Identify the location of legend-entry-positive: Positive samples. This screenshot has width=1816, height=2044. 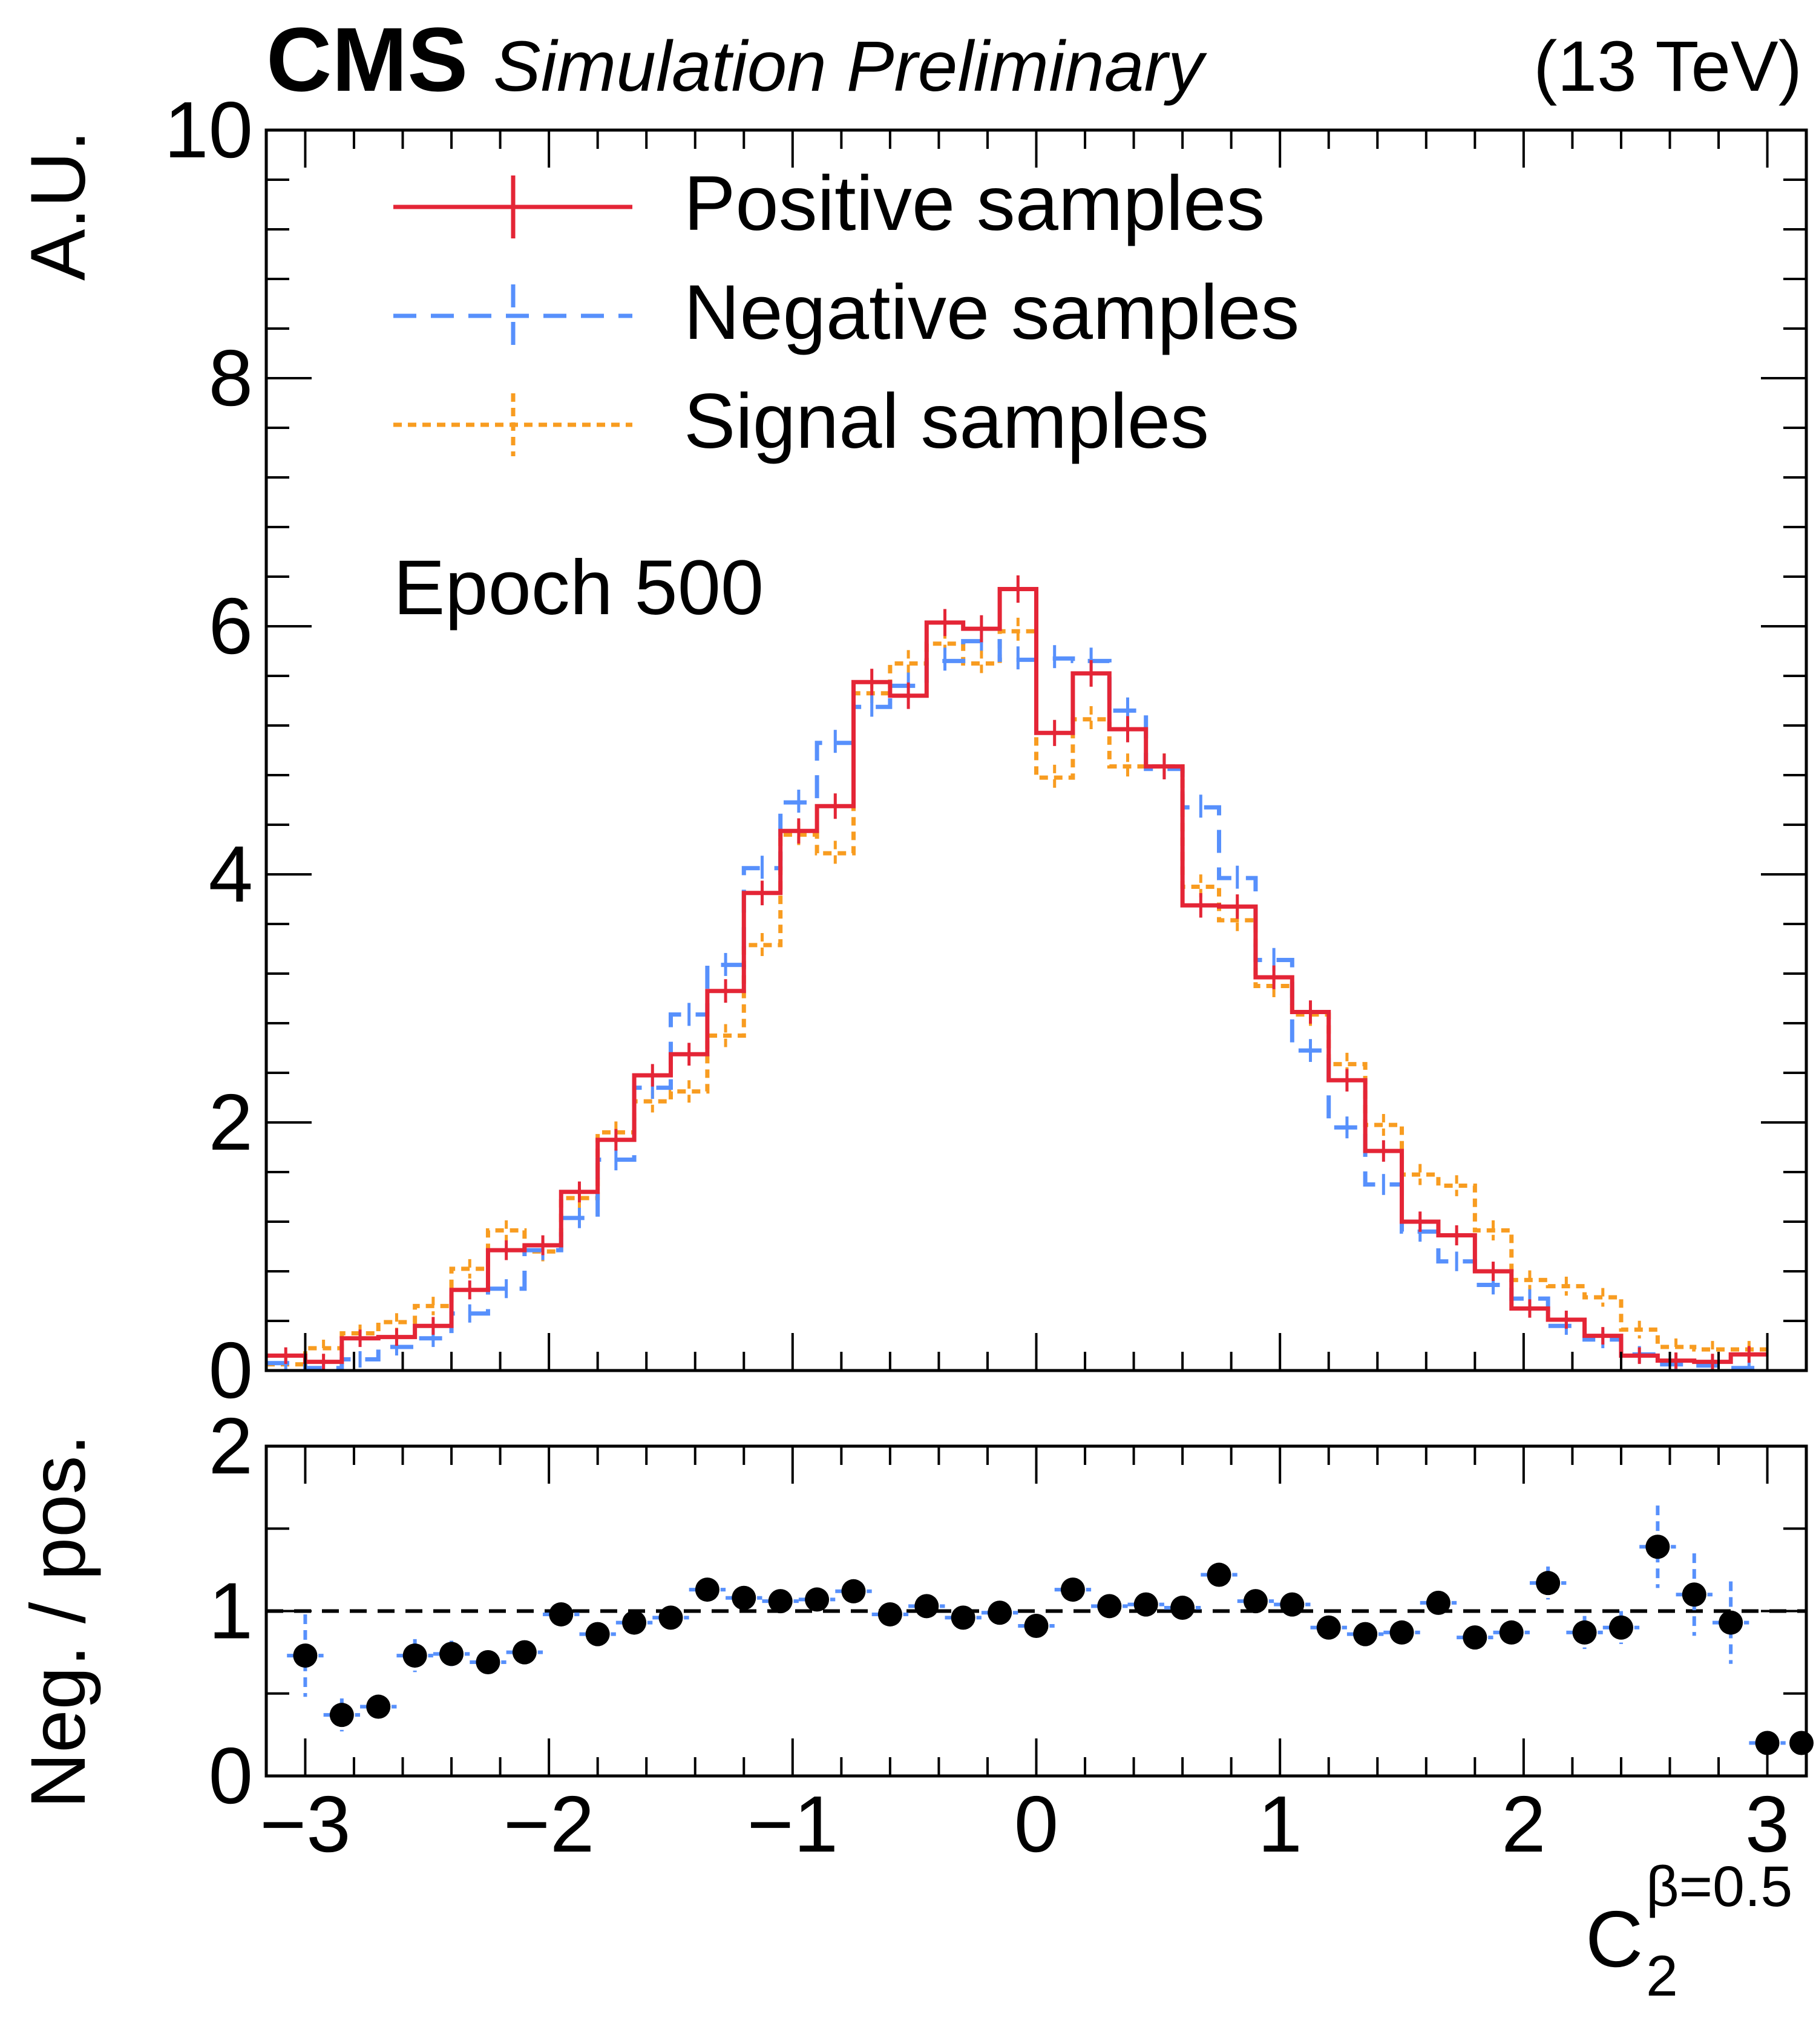
(829, 204).